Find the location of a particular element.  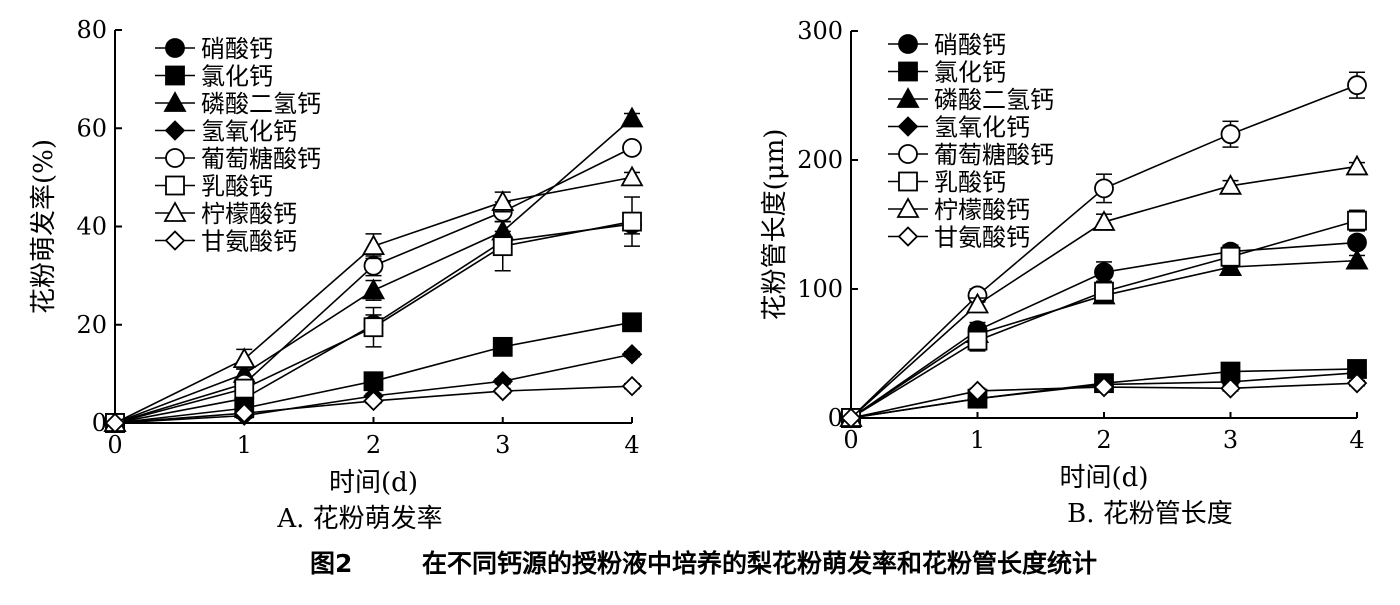

chart-b-x-axis-title: 时间(d) is located at coordinates (1104, 478).